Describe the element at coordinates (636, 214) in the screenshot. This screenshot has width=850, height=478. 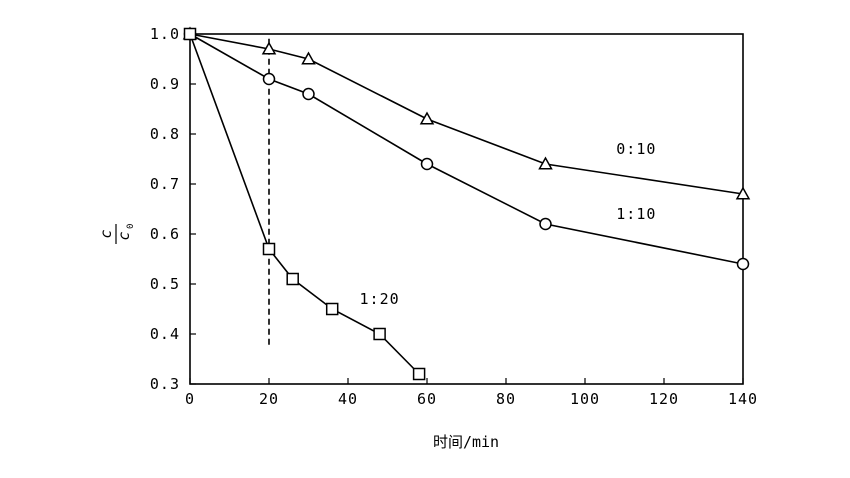
I see `series-label-1-10: 1:10` at that location.